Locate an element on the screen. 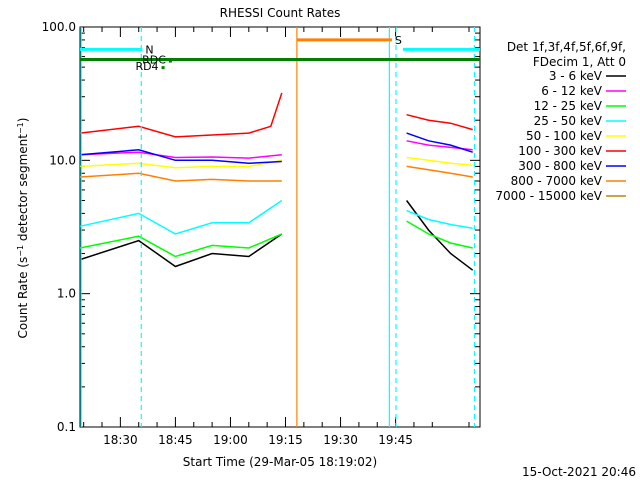 The height and width of the screenshot is (480, 640). legend-entry-label: 25 - 50 keV is located at coordinates (568, 121).